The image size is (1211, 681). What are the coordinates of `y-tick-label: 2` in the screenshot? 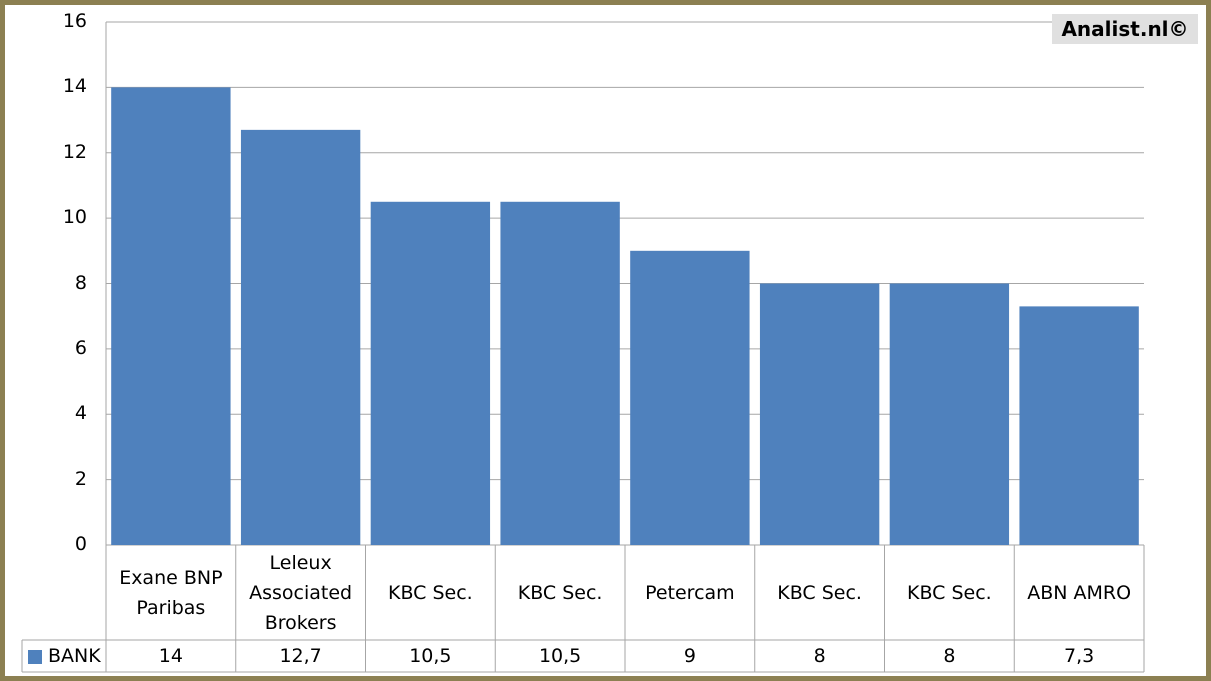 It's located at (80, 478).